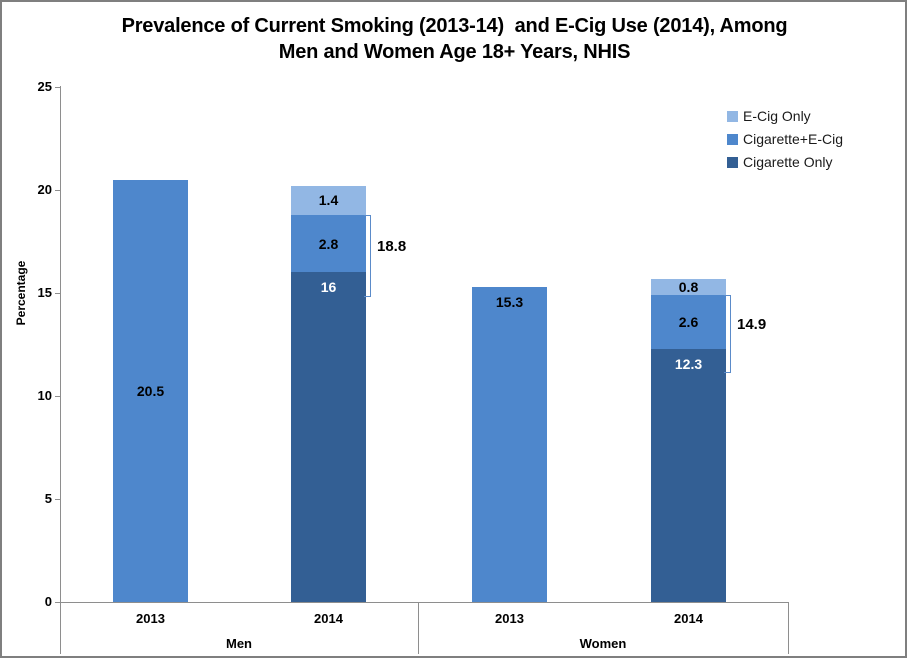 The height and width of the screenshot is (666, 909). Describe the element at coordinates (44, 189) in the screenshot. I see `y-tick-label: 20` at that location.